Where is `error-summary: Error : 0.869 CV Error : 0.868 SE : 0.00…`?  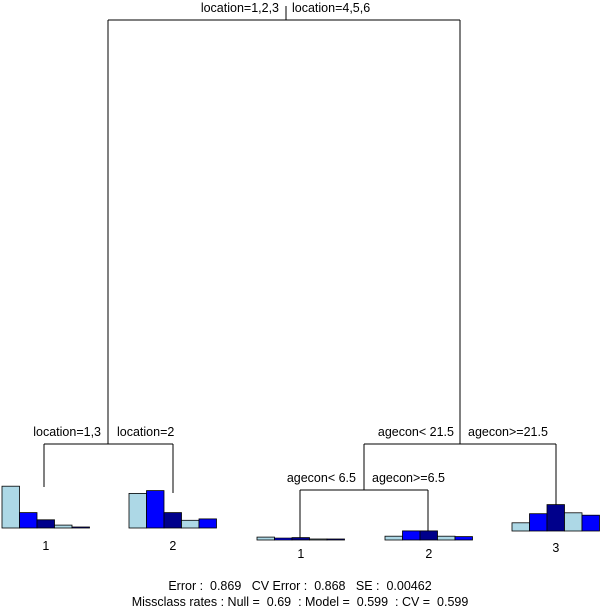 error-summary: Error : 0.869 CV Error : 0.868 SE : 0.00… is located at coordinates (300, 586).